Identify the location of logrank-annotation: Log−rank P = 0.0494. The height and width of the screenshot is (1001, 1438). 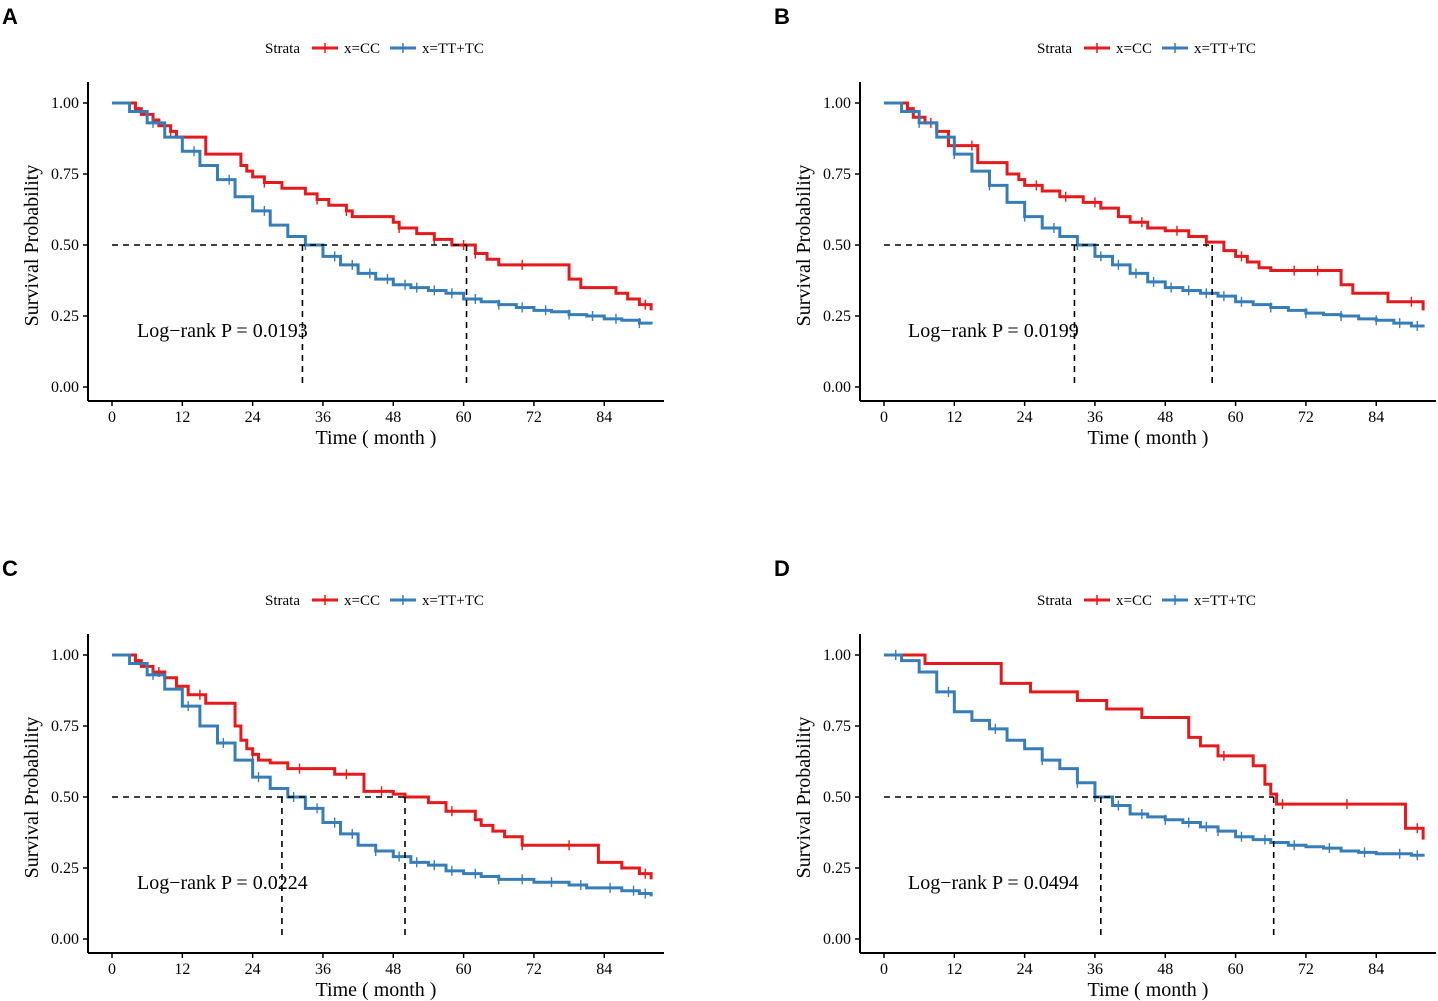
(993, 883).